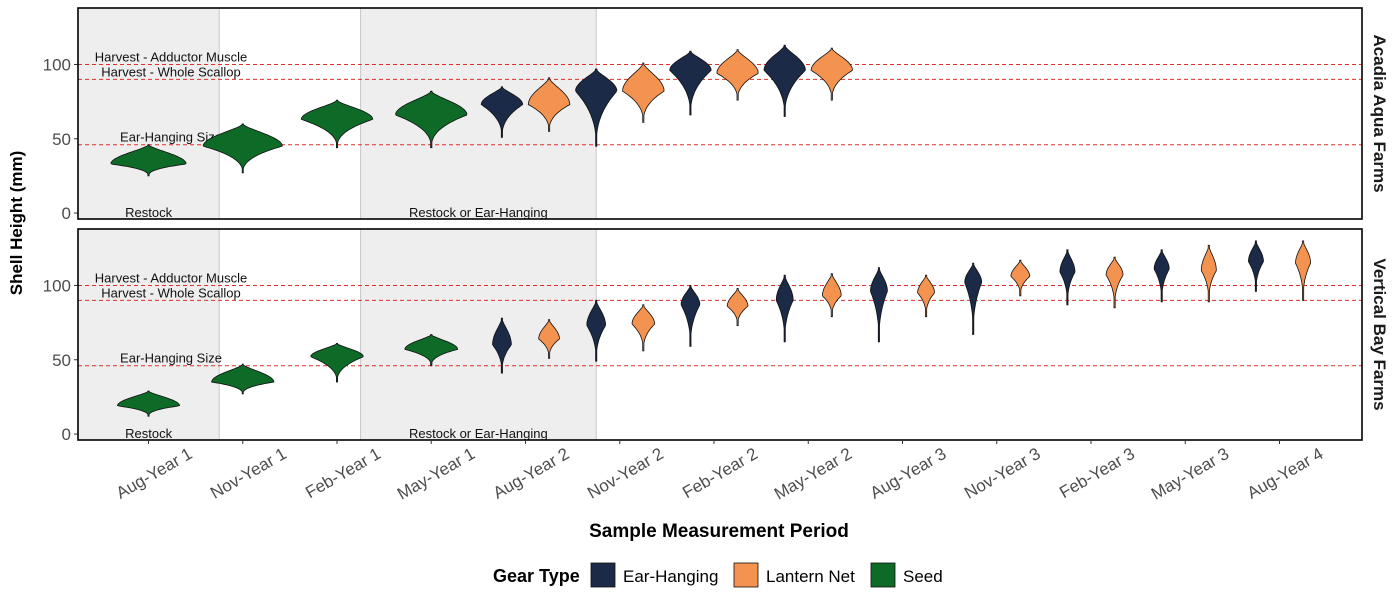 The width and height of the screenshot is (1400, 600). I want to click on x-tick-label: Feb-Year 2, so click(720, 473).